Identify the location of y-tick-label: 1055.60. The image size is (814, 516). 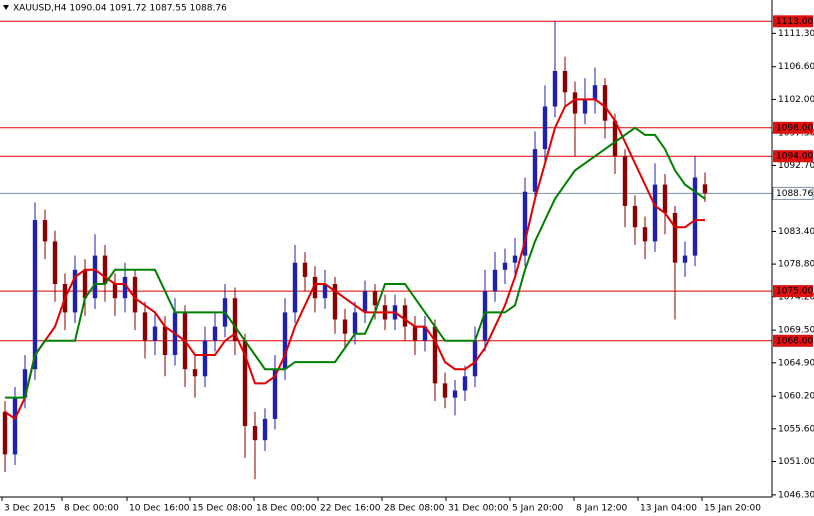
(796, 429).